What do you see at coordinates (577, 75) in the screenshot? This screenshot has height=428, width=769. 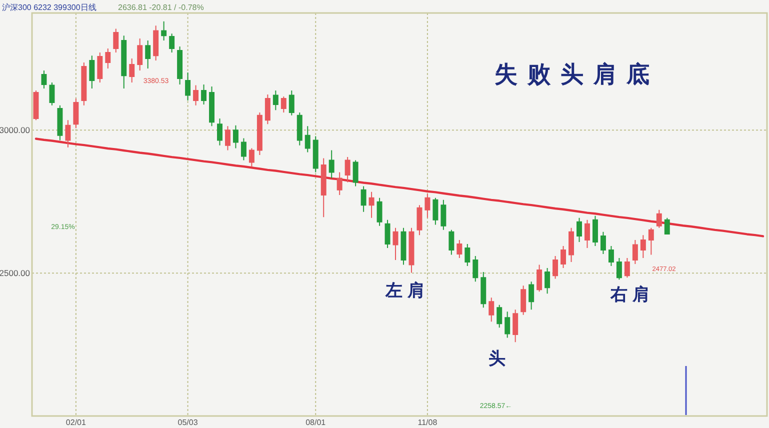 I see `title: 失败头肩底` at bounding box center [577, 75].